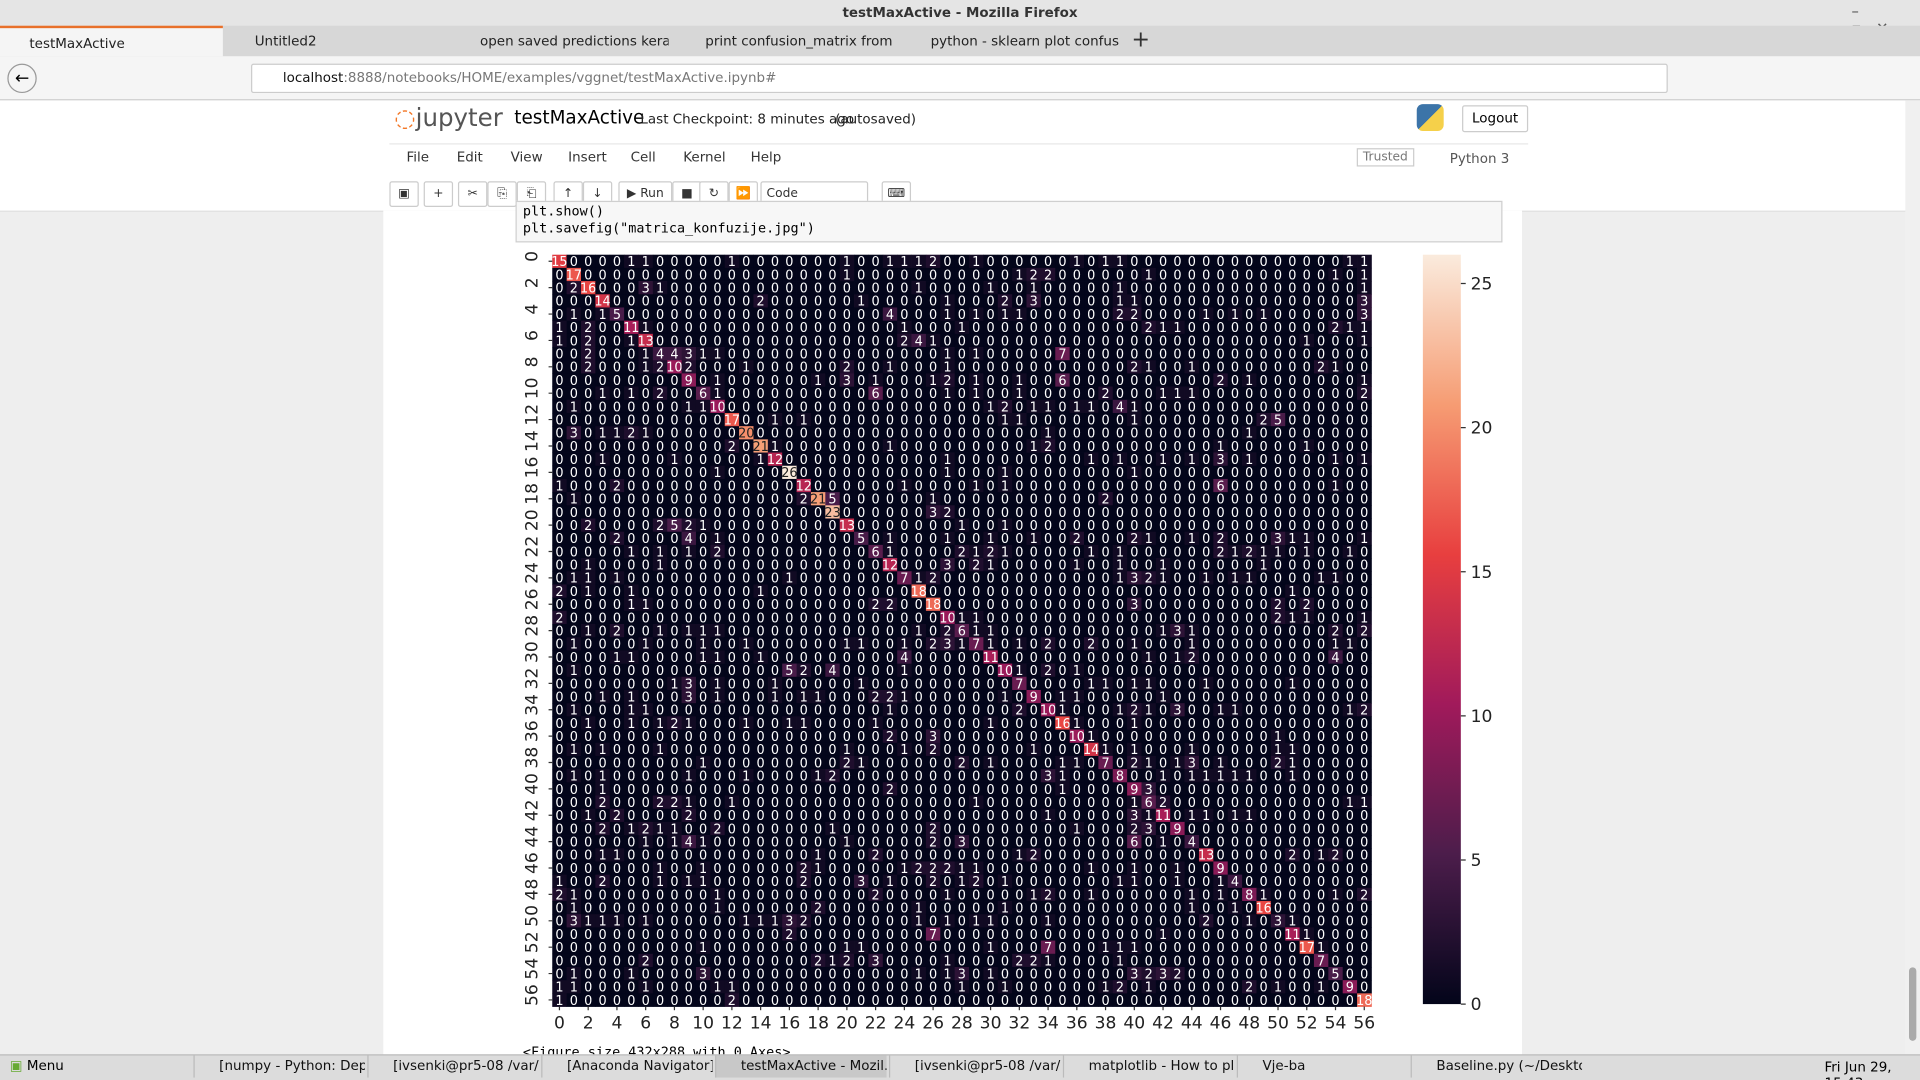  I want to click on menu-item: Edit, so click(470, 157).